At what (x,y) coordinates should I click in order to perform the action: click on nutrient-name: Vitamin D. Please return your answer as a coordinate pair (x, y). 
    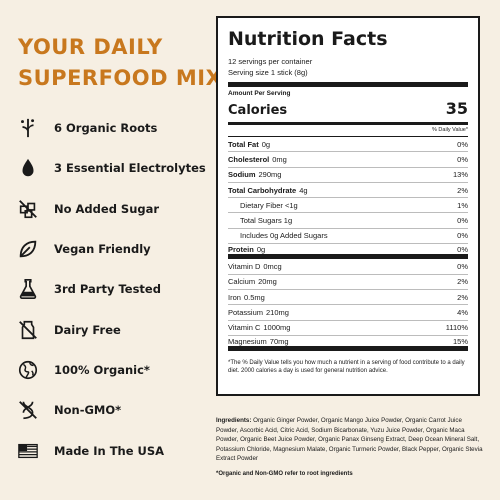
    Looking at the image, I should click on (244, 267).